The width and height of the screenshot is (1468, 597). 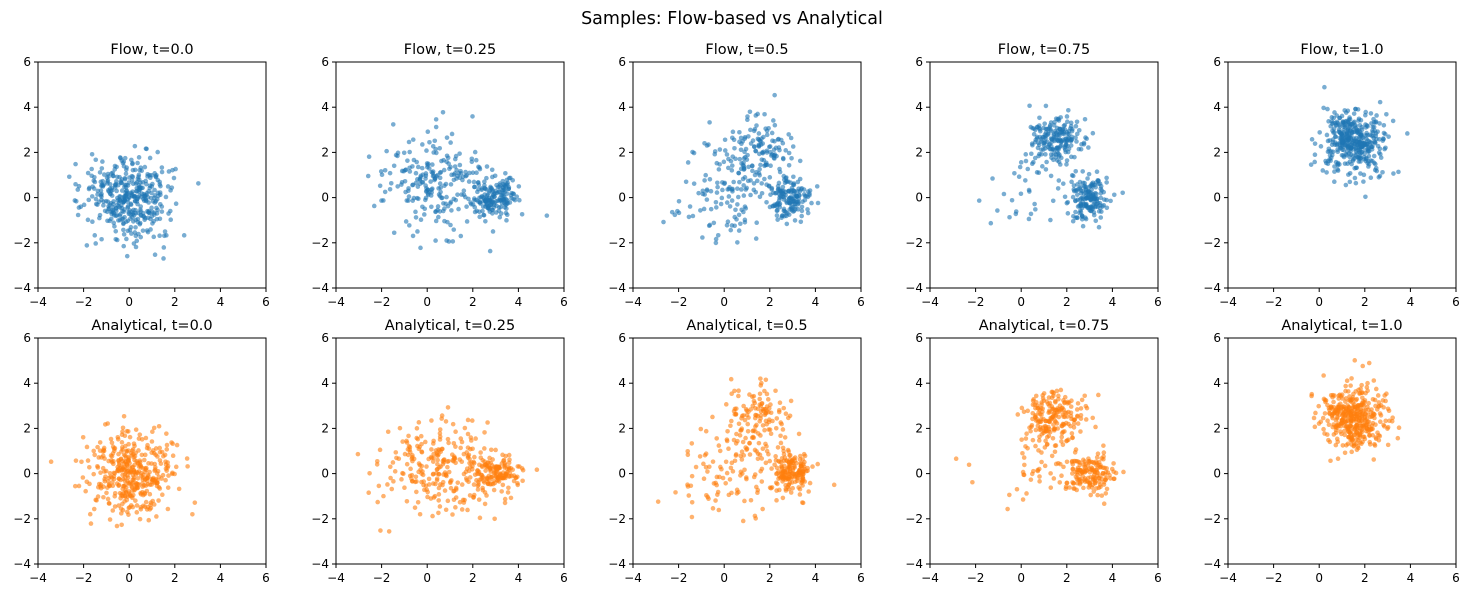 What do you see at coordinates (919, 474) in the screenshot?
I see `y-tick-label: 0` at bounding box center [919, 474].